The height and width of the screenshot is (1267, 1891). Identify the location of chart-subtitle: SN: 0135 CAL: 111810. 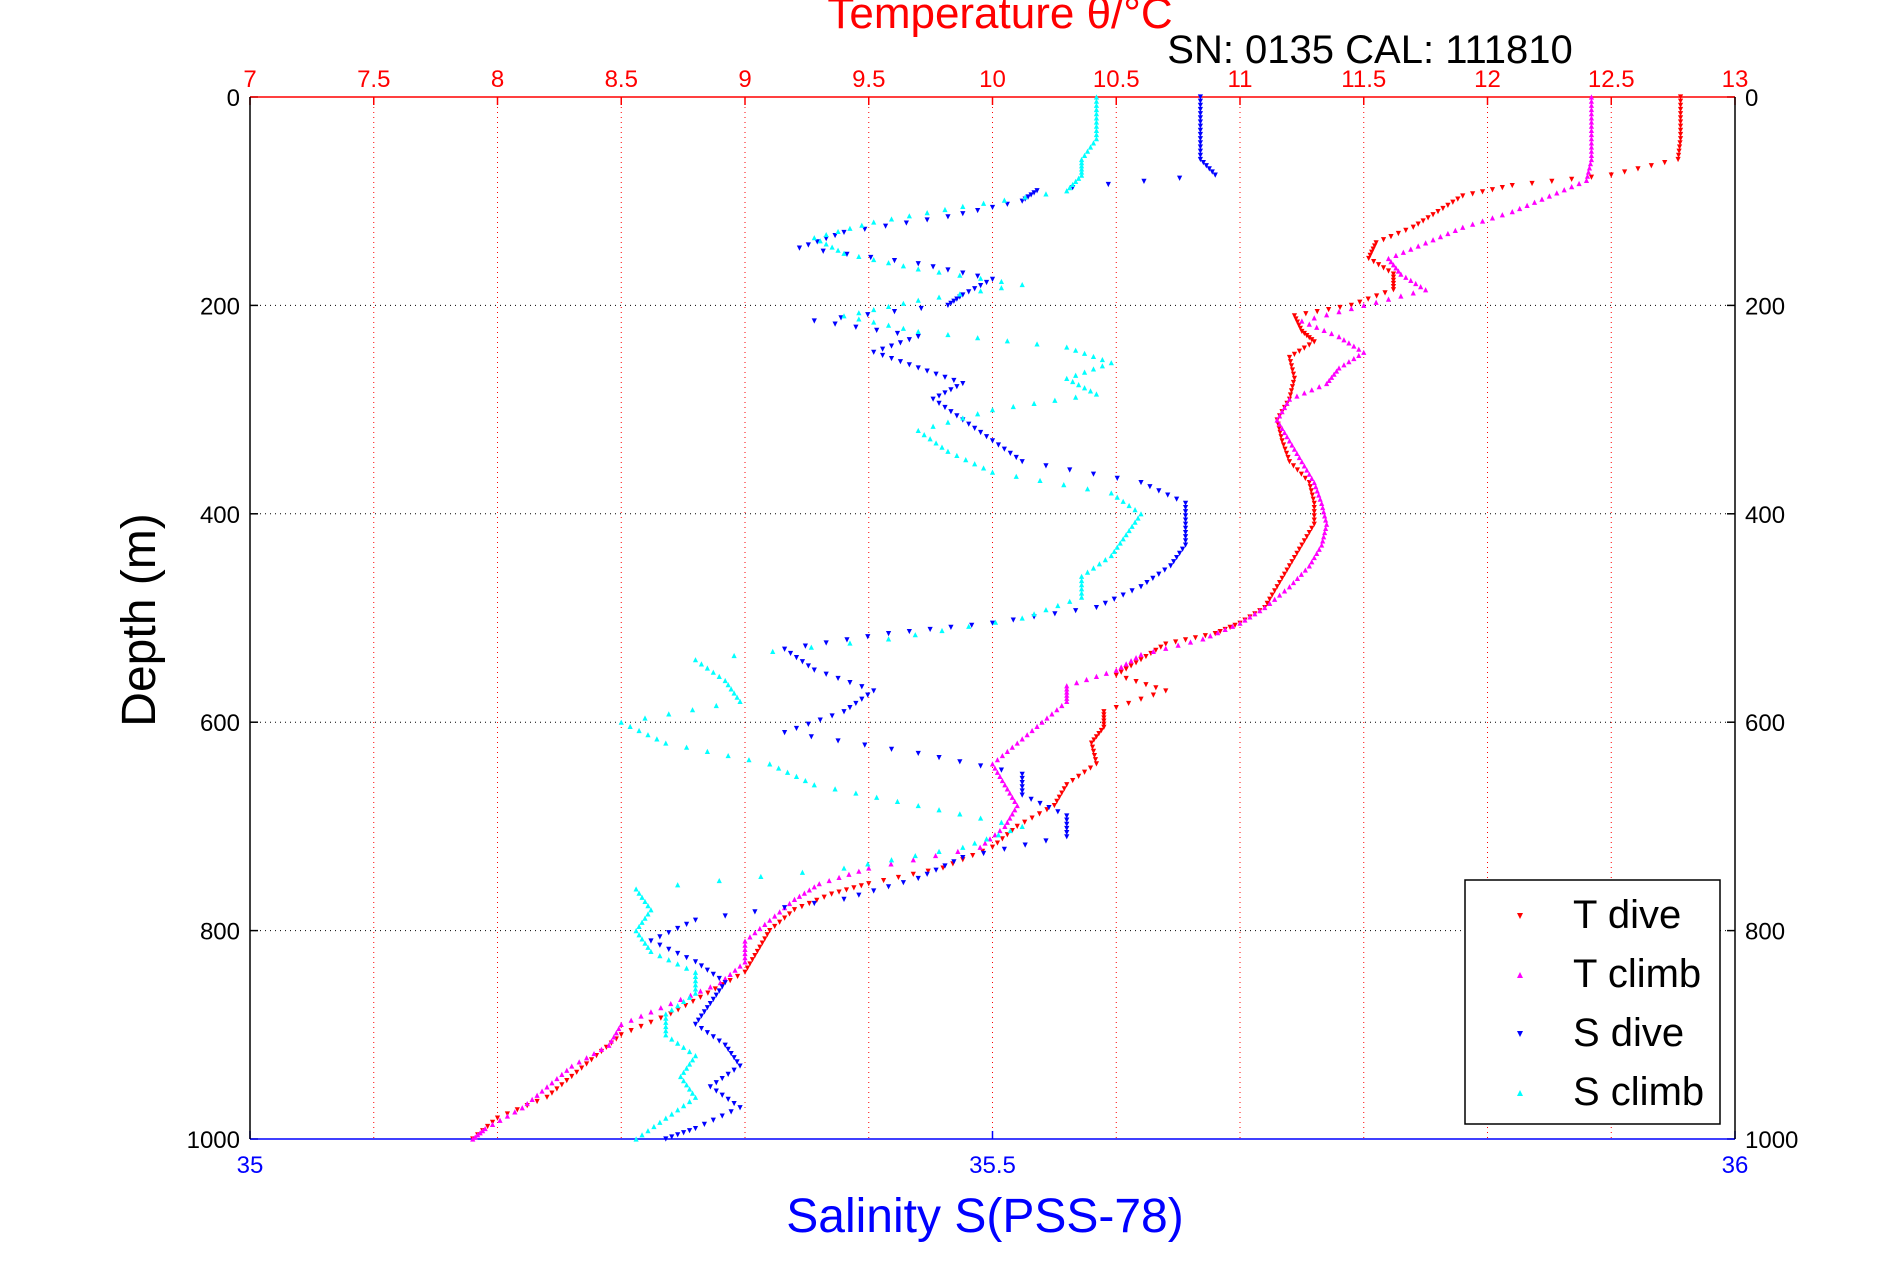
(1369, 50).